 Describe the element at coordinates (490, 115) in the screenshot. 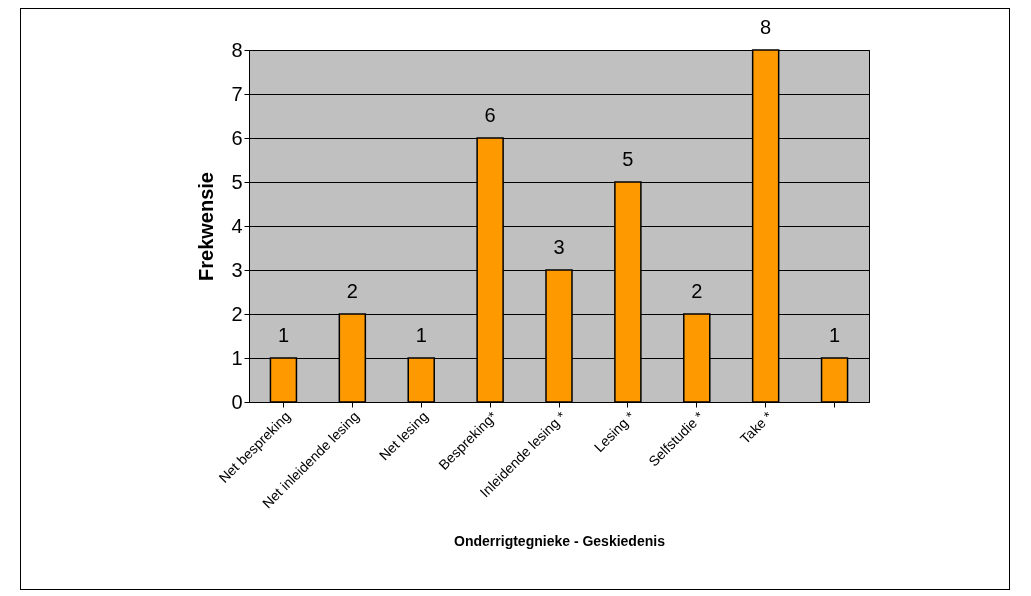

I see `data-label: 6` at that location.